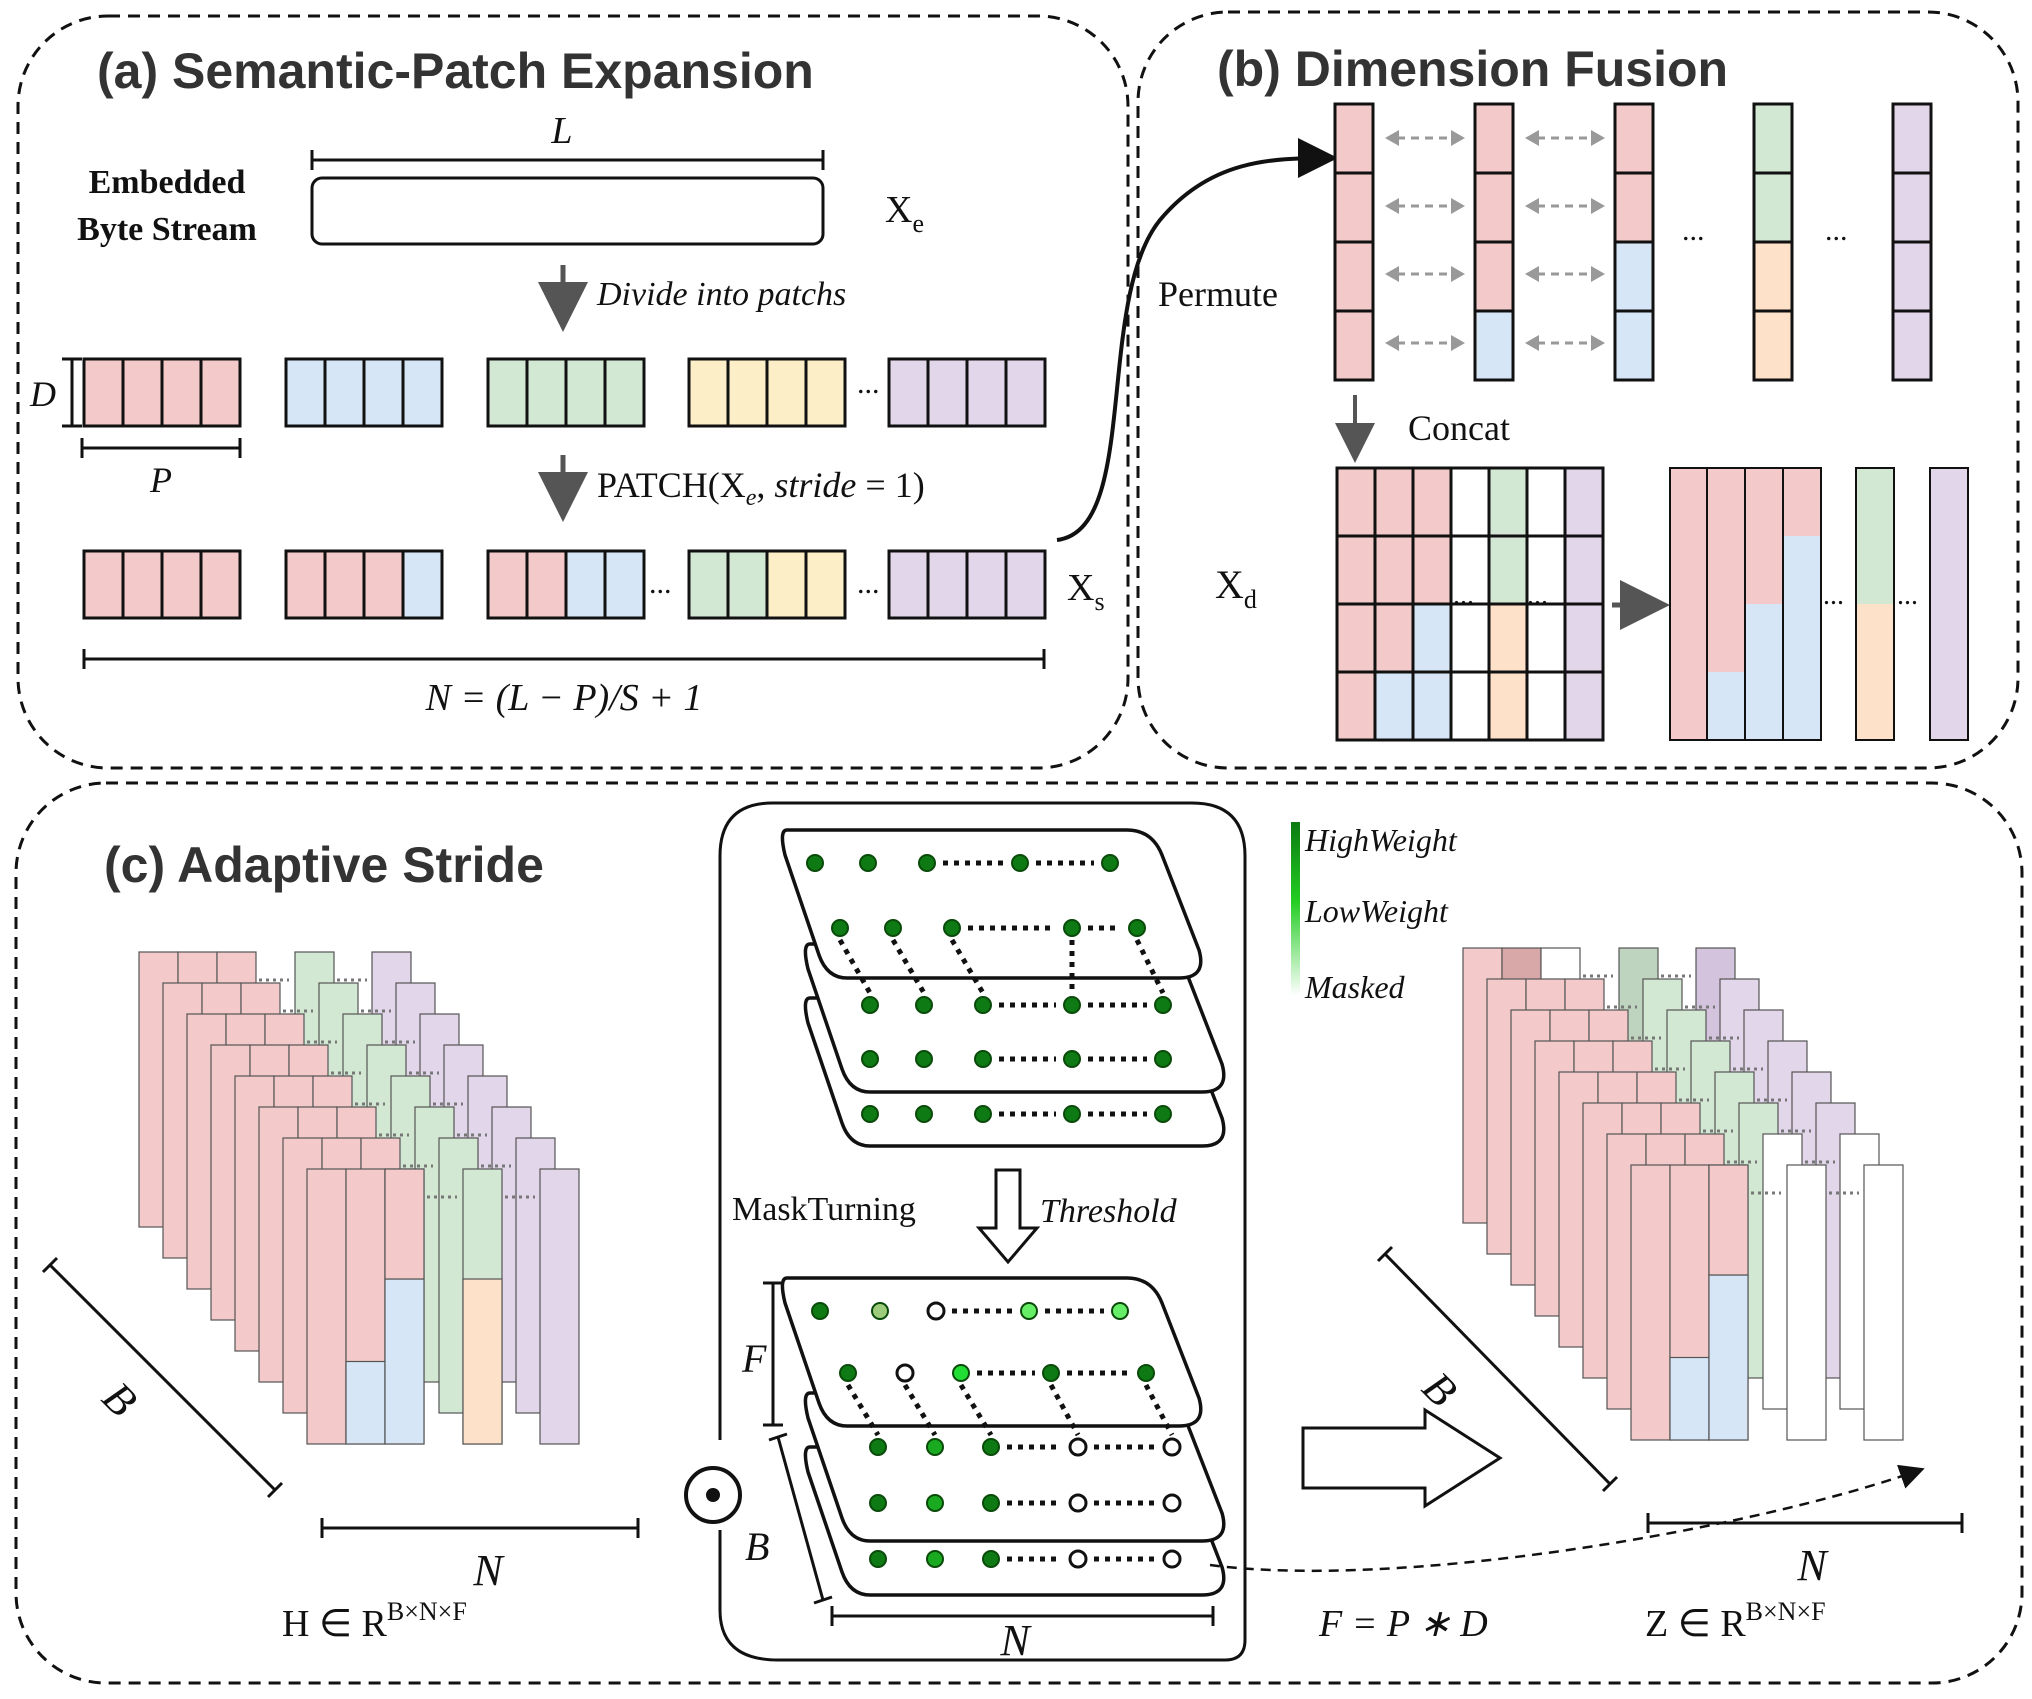  What do you see at coordinates (754, 1358) in the screenshot?
I see `f-symbol: F` at bounding box center [754, 1358].